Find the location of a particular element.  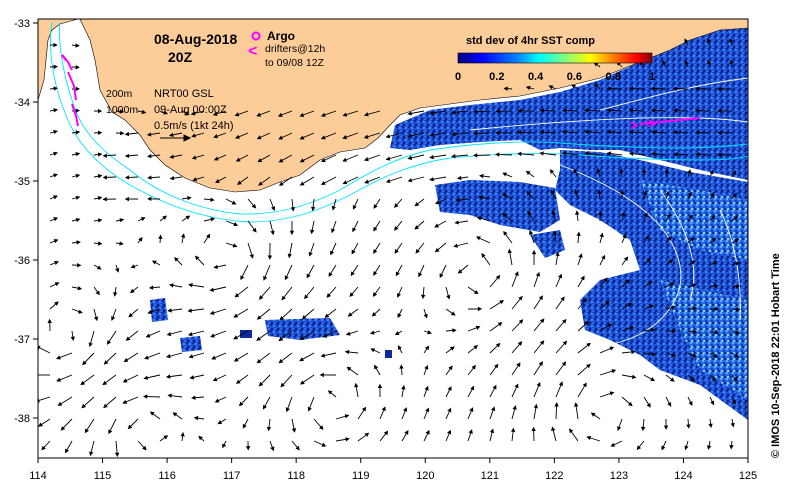

y-tick-label: -36 is located at coordinates (22, 261).